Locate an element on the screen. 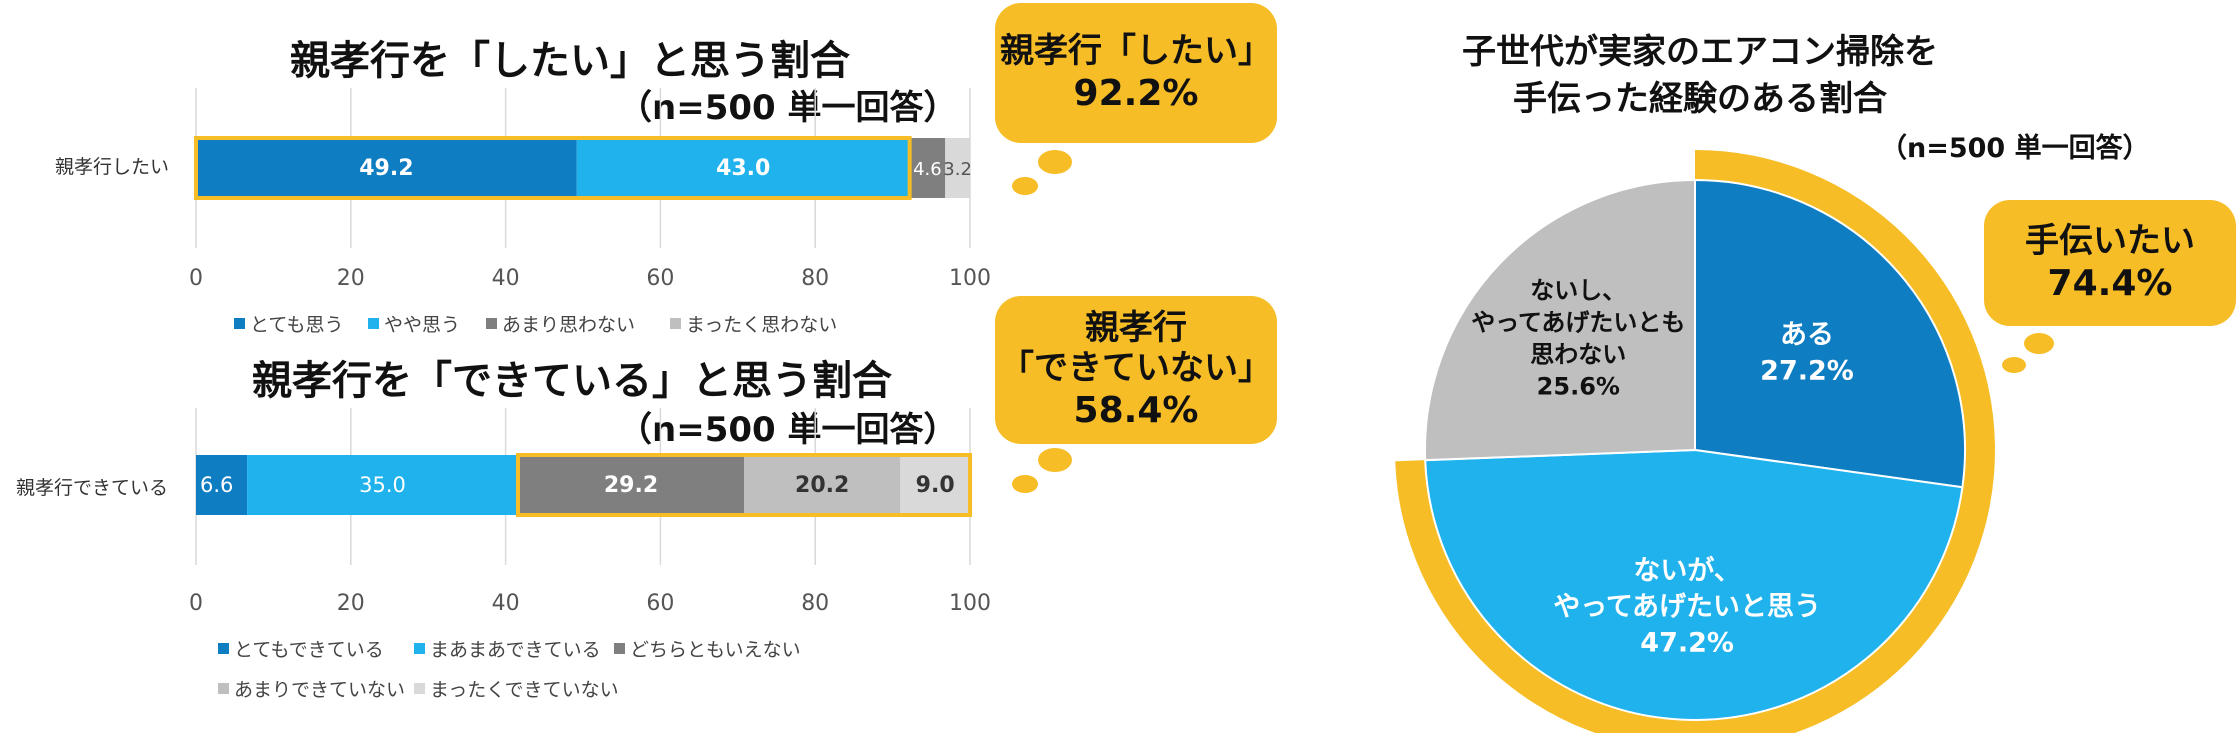 Image resolution: width=2240 pixels, height=733 pixels. chart2-legend-item: どちらともいえない is located at coordinates (707, 648).